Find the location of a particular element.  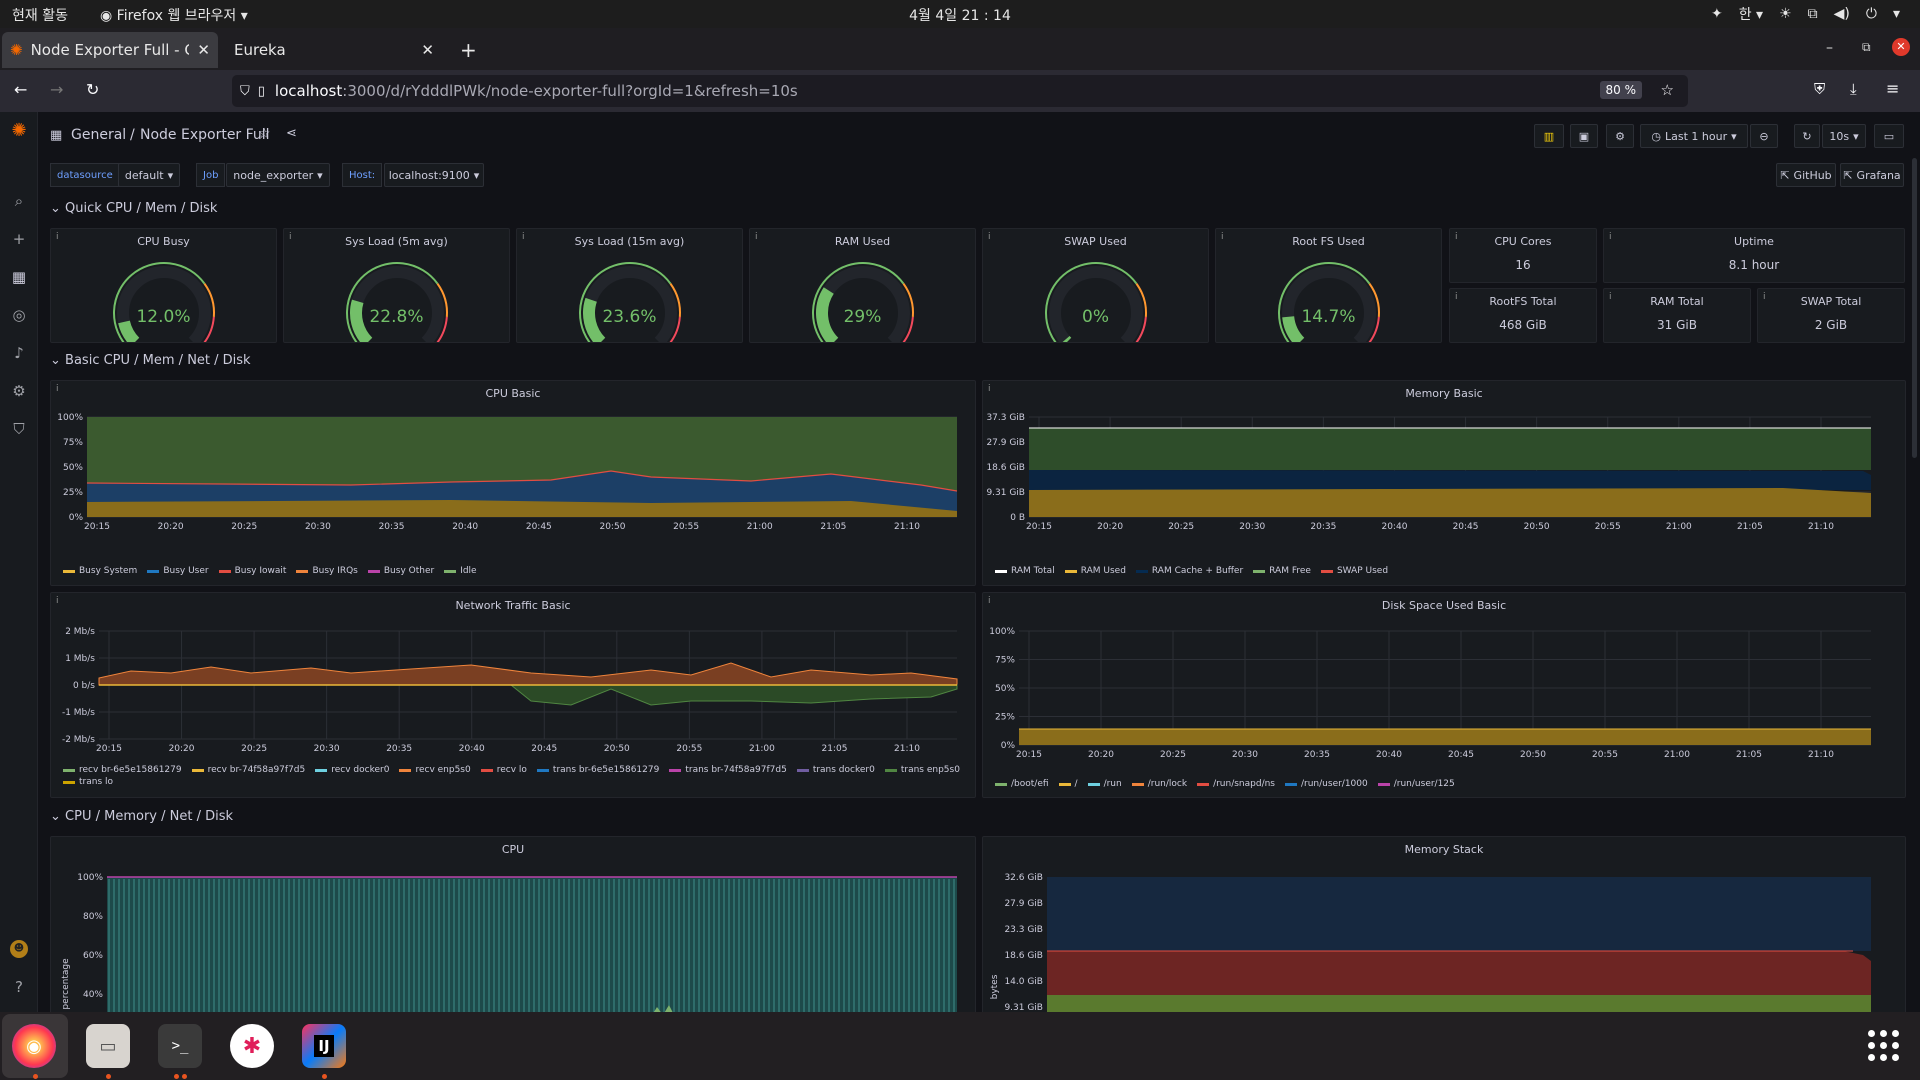

show-apps-button is located at coordinates (1884, 1046).